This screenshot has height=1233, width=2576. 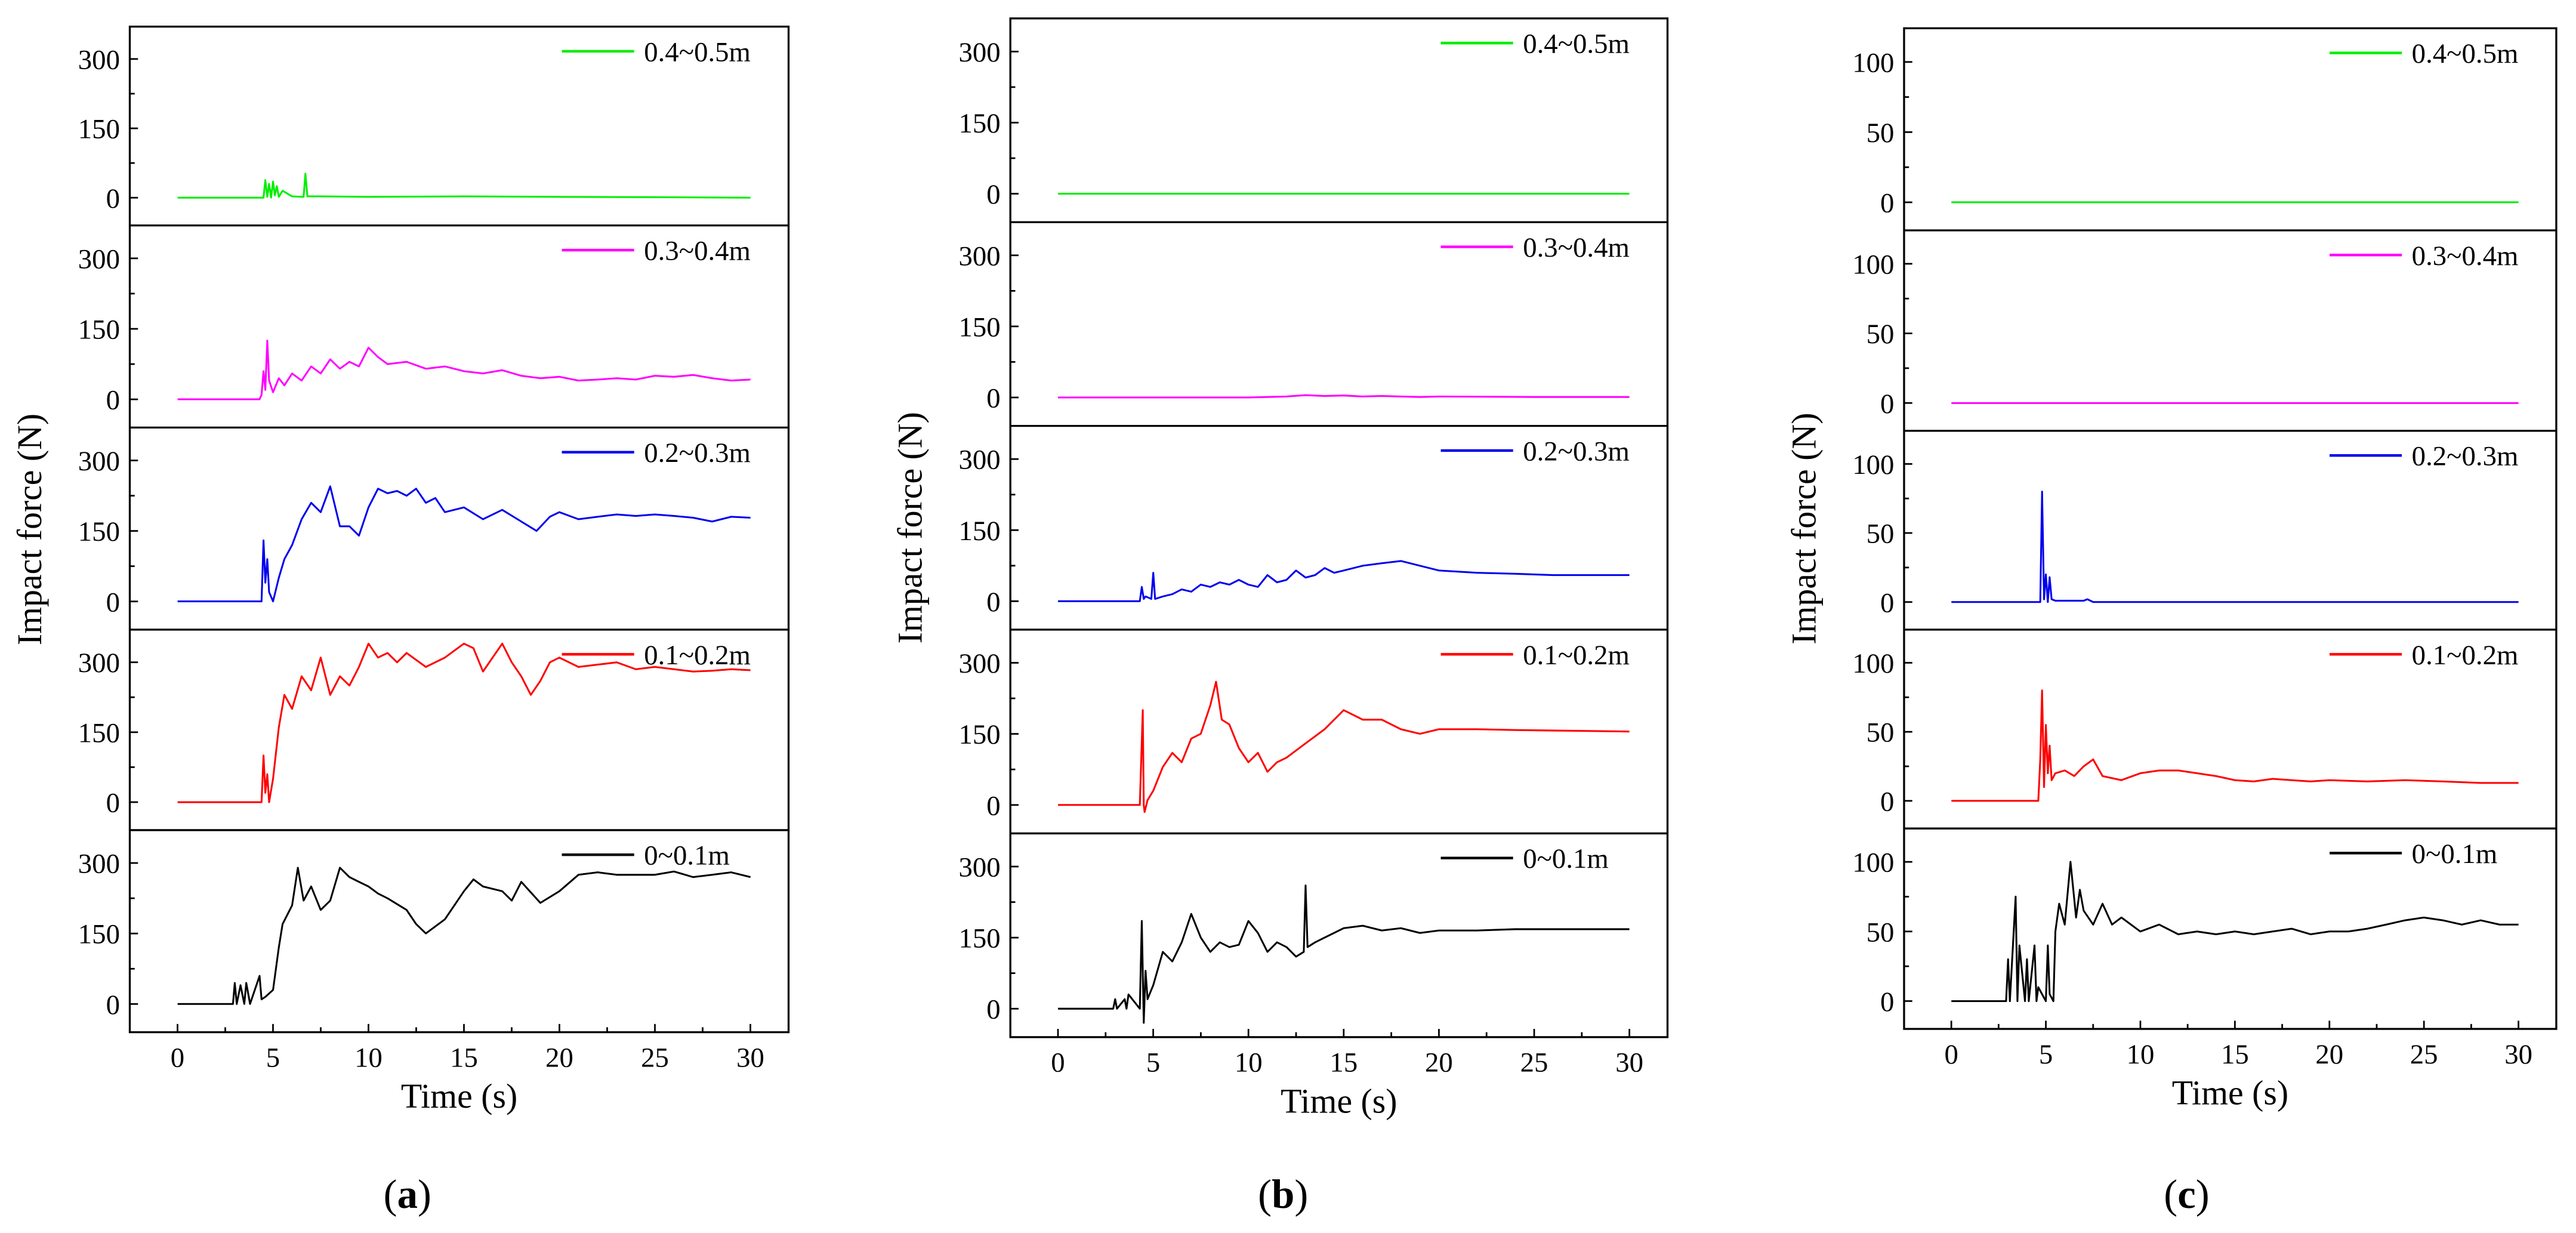 I want to click on subplot: 0 50 100 0.2~0.3m, so click(x=2204, y=536).